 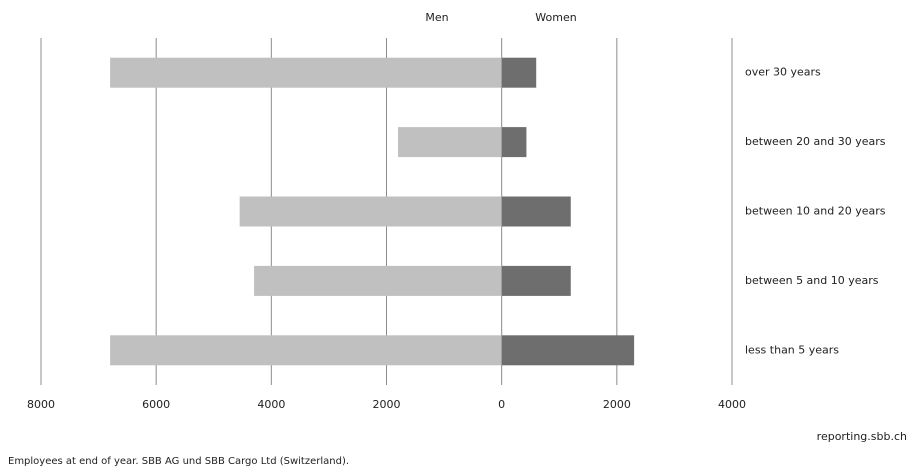 I want to click on category-label: between 10 and 20 years, so click(x=815, y=211).